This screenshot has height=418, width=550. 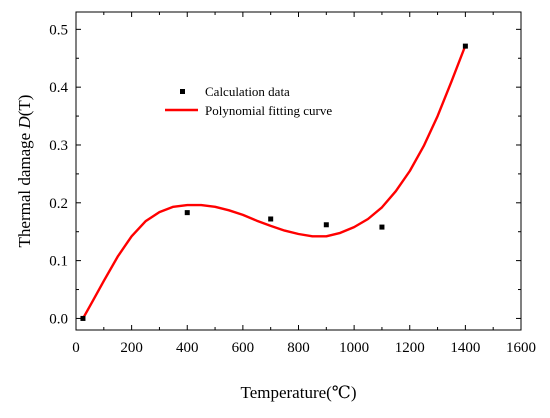 I want to click on x-axis-label: Temperature(℃), so click(x=299, y=392).